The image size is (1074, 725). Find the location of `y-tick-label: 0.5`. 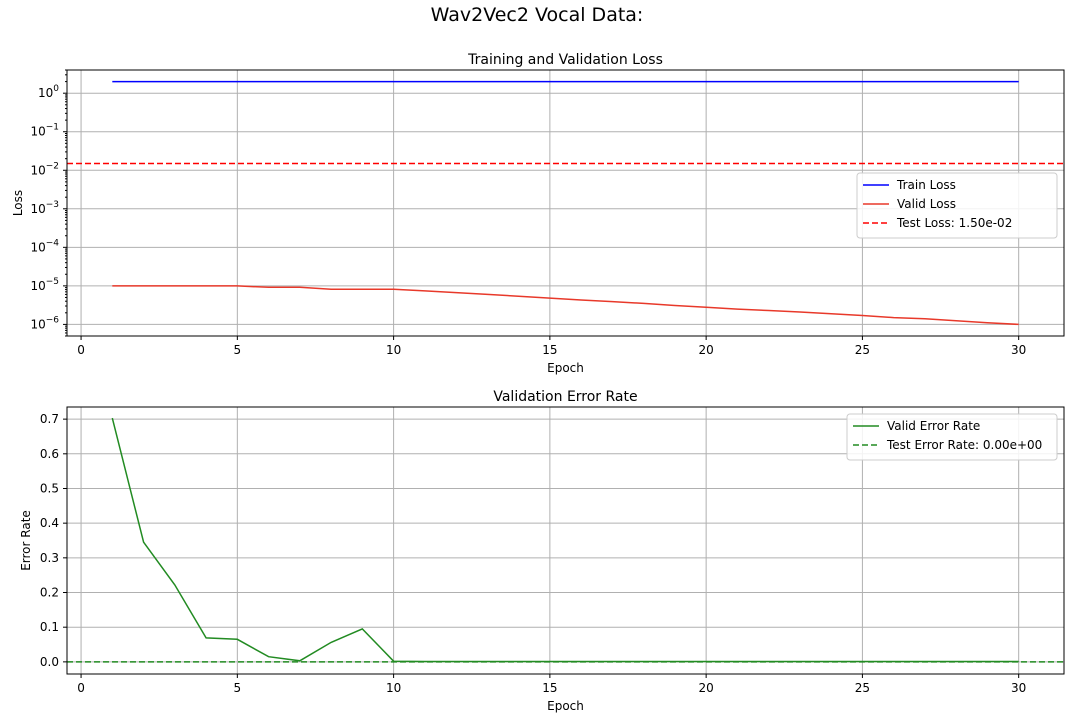

y-tick-label: 0.5 is located at coordinates (49, 488).